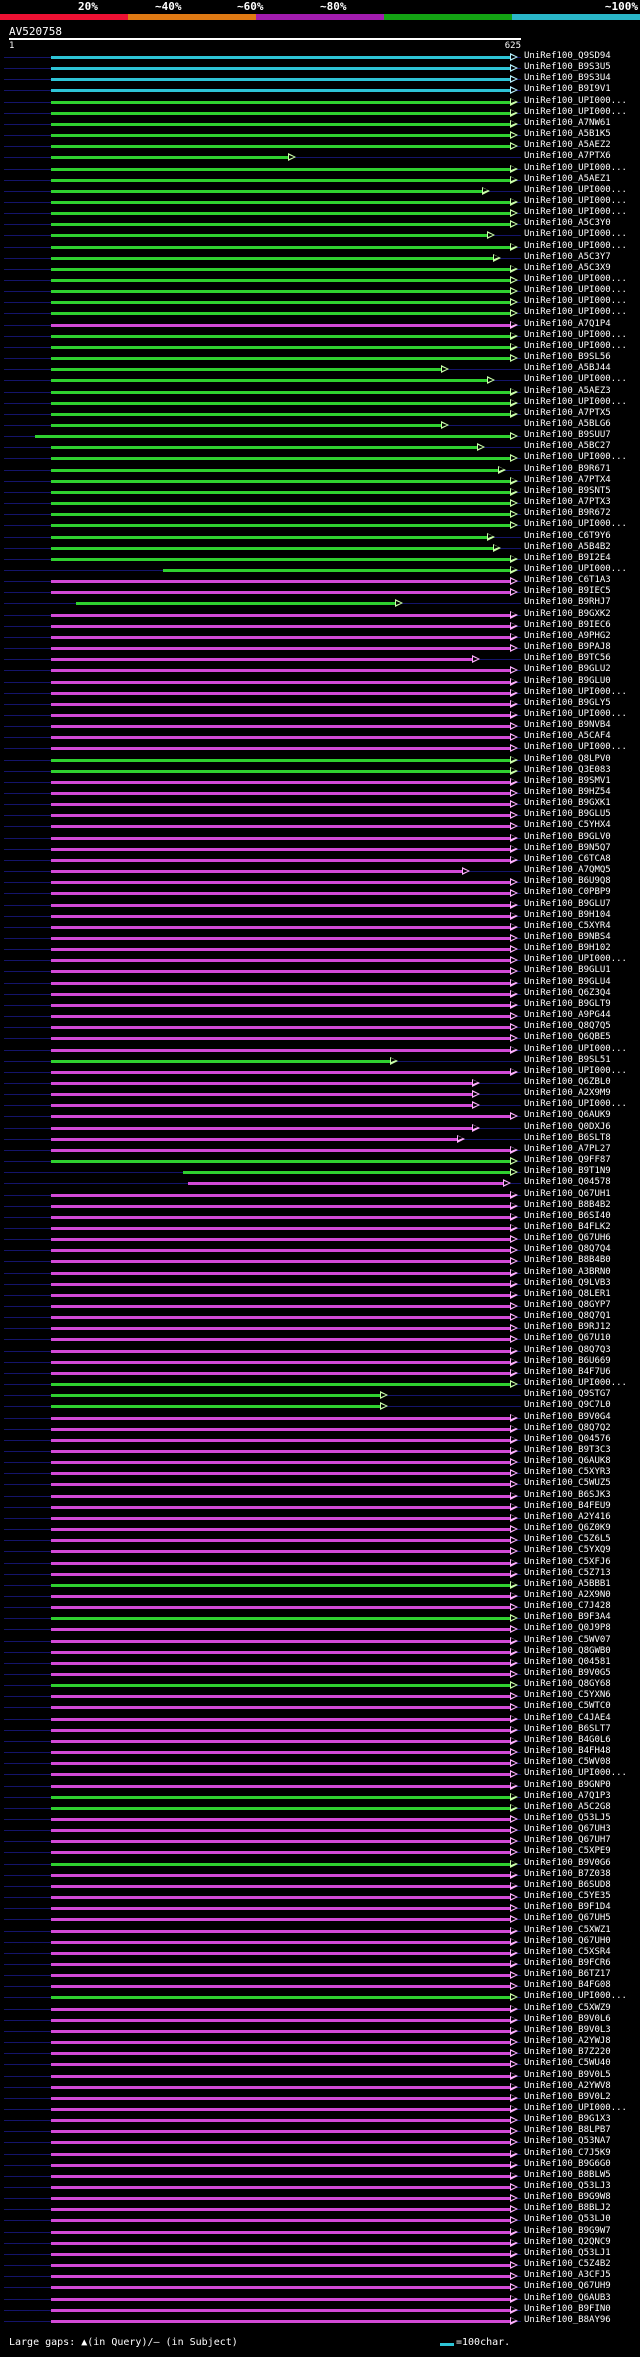 This screenshot has height=2357, width=640. Describe the element at coordinates (567, 2230) in the screenshot. I see `hit-name: UniRef100_B9G9W7` at that location.